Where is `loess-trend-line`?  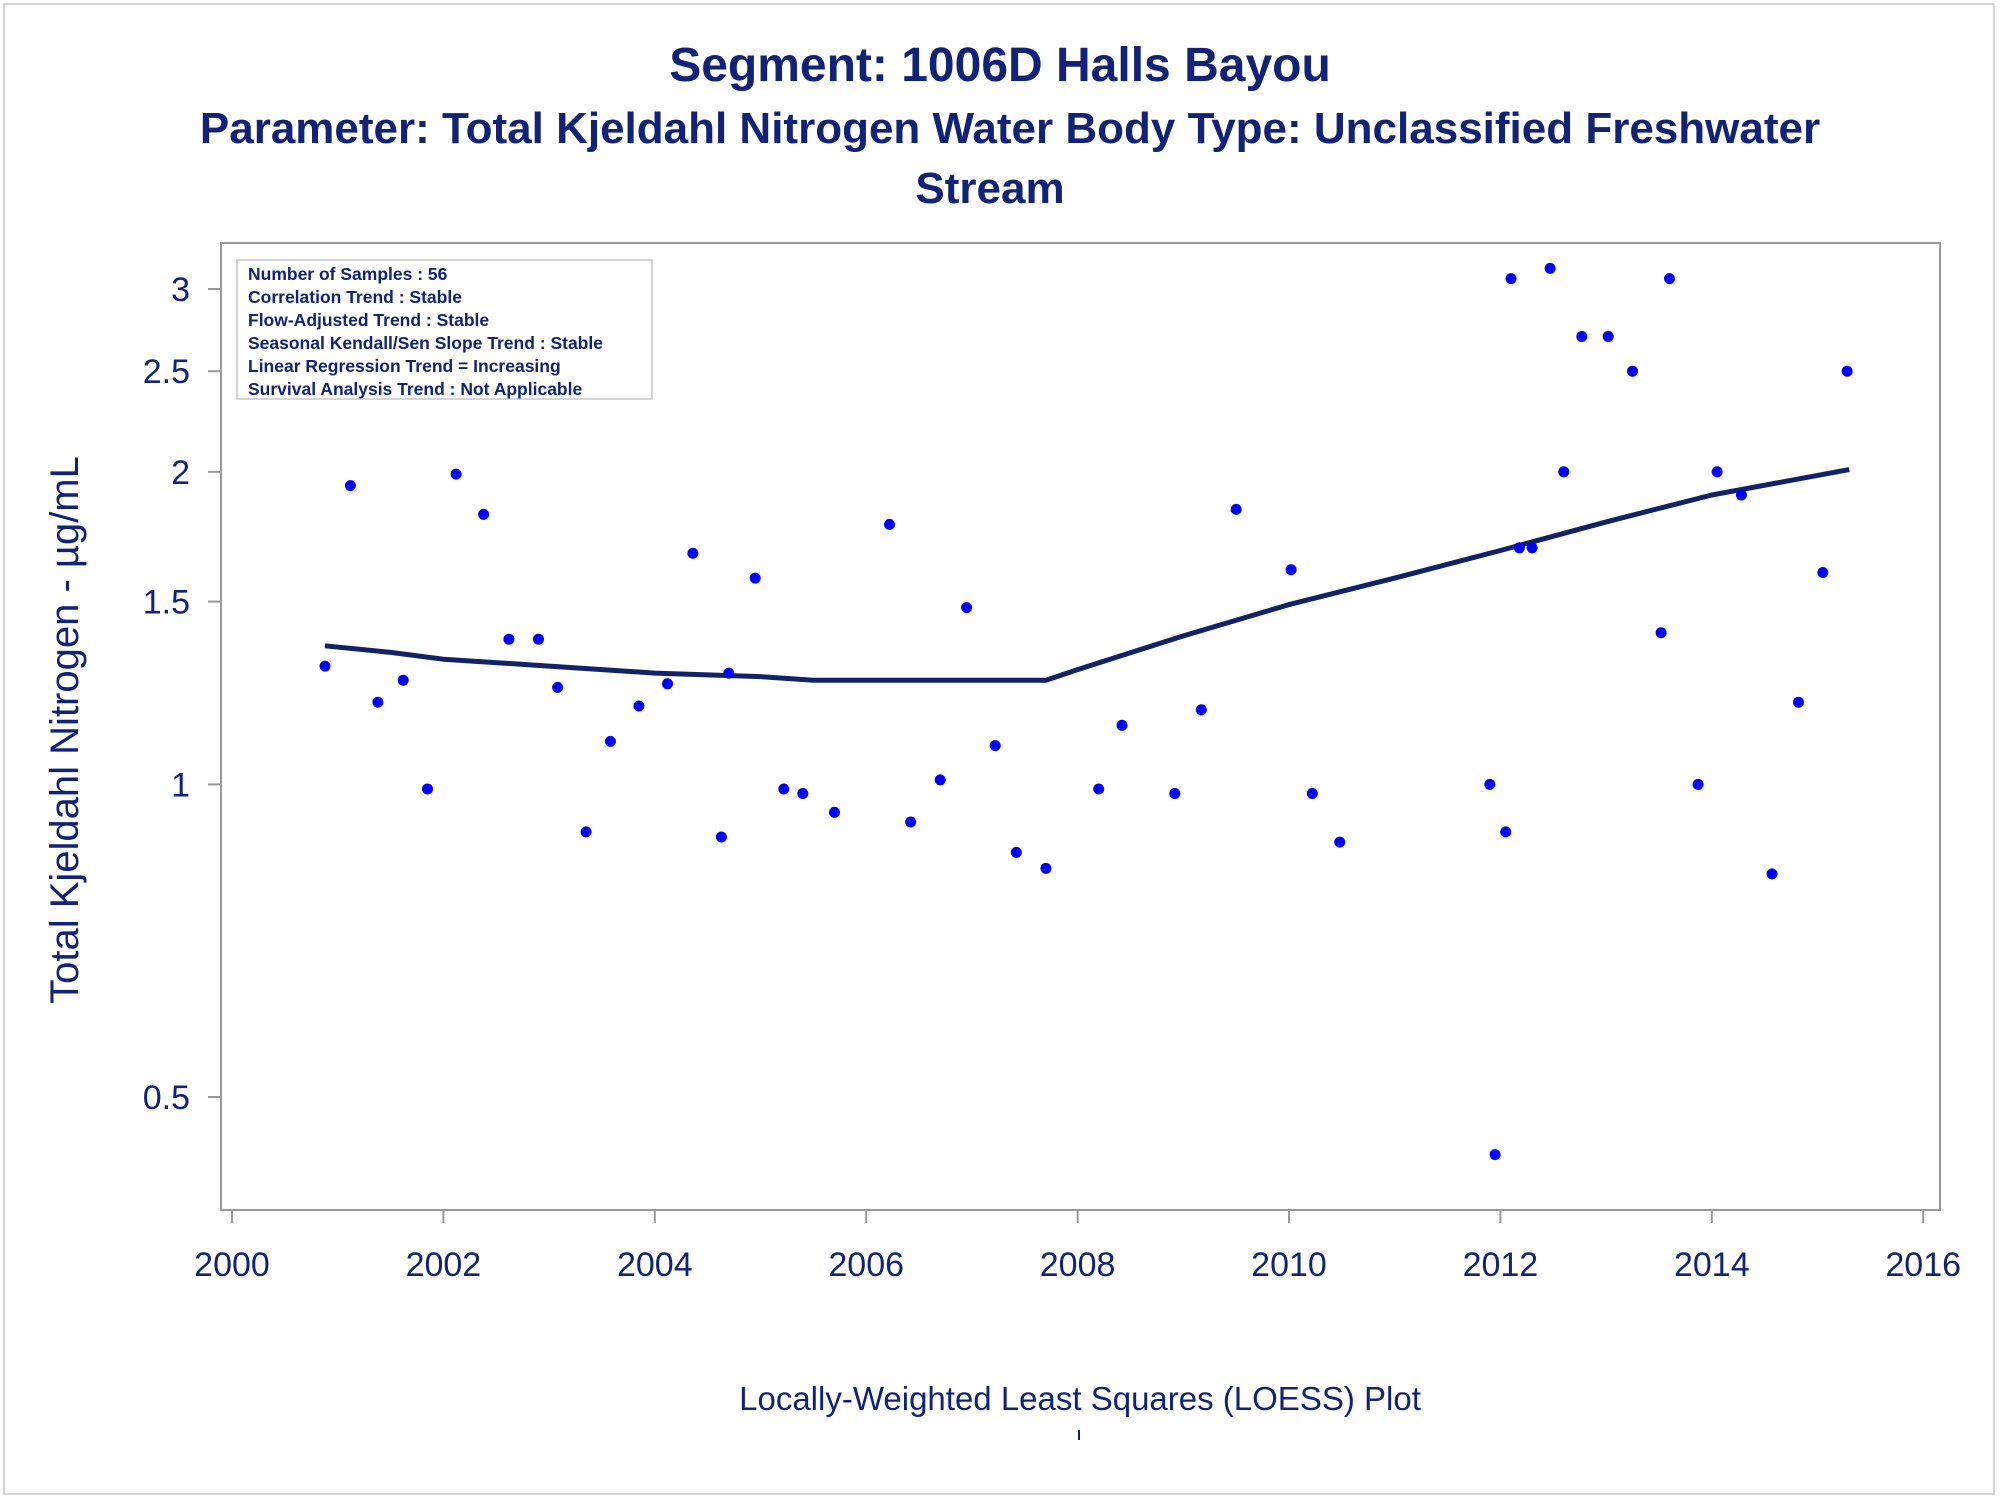
loess-trend-line is located at coordinates (1087, 575).